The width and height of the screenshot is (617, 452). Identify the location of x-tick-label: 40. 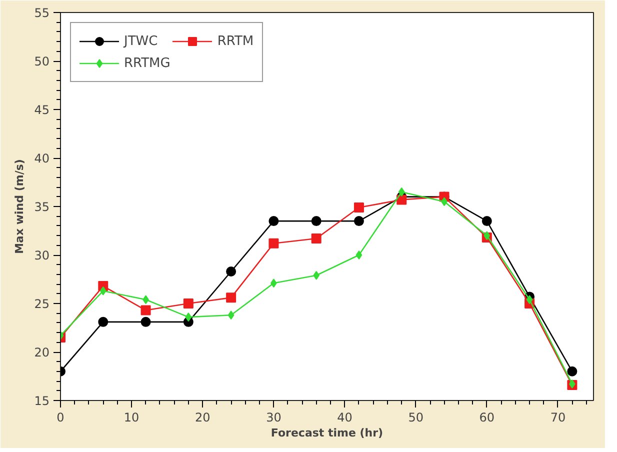
(344, 417).